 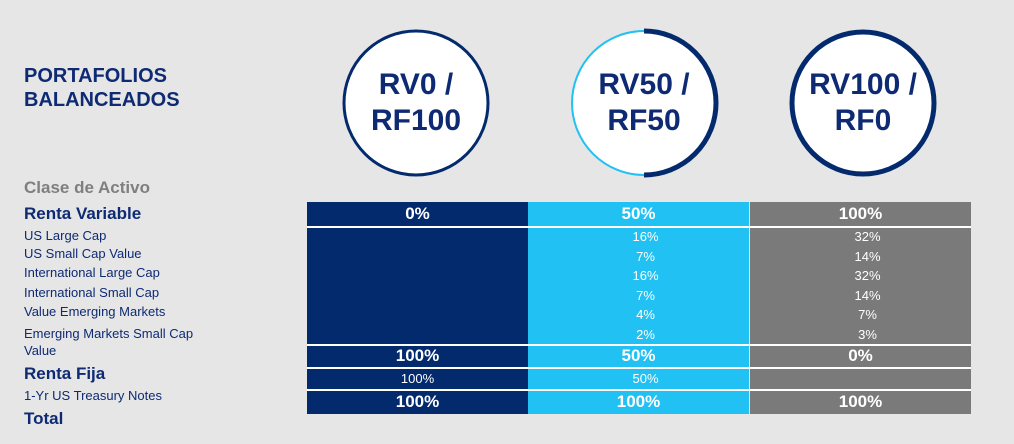 I want to click on row-label-intl-small-cap: International Small Cap, so click(x=92, y=292).